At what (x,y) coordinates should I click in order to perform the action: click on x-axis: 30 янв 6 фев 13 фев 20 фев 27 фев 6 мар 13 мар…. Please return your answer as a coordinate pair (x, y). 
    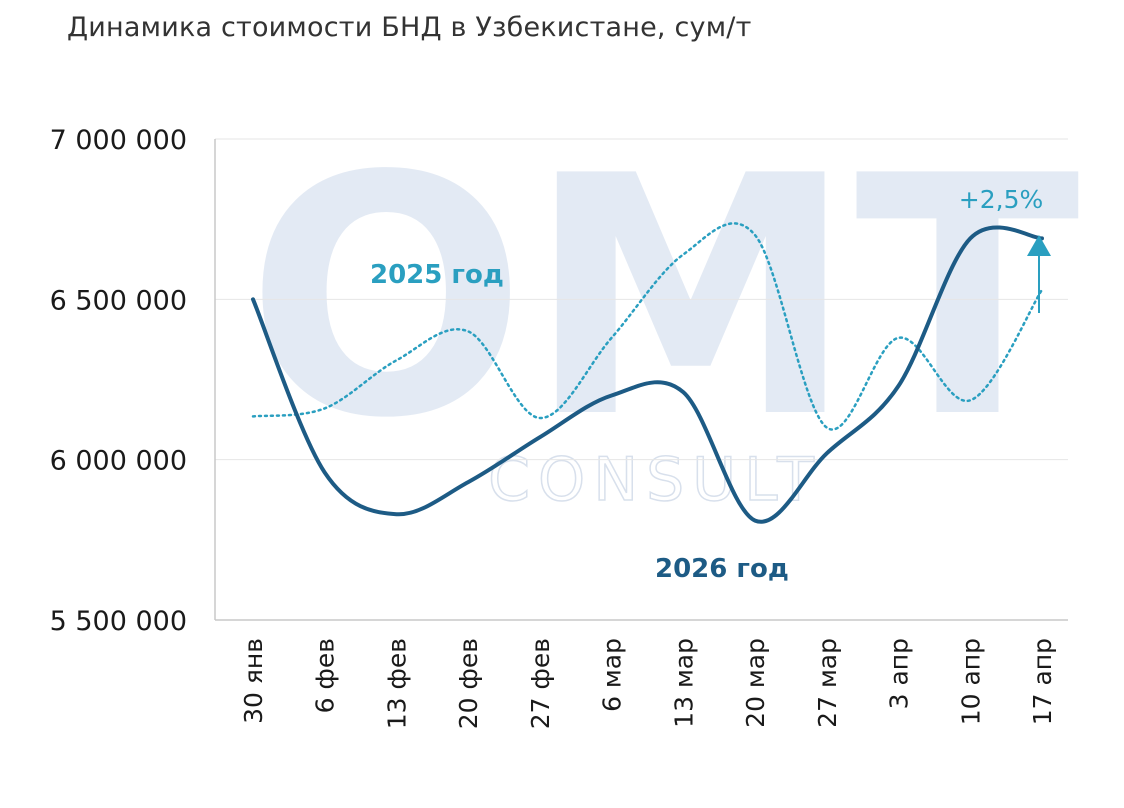
    Looking at the image, I should click on (641, 674).